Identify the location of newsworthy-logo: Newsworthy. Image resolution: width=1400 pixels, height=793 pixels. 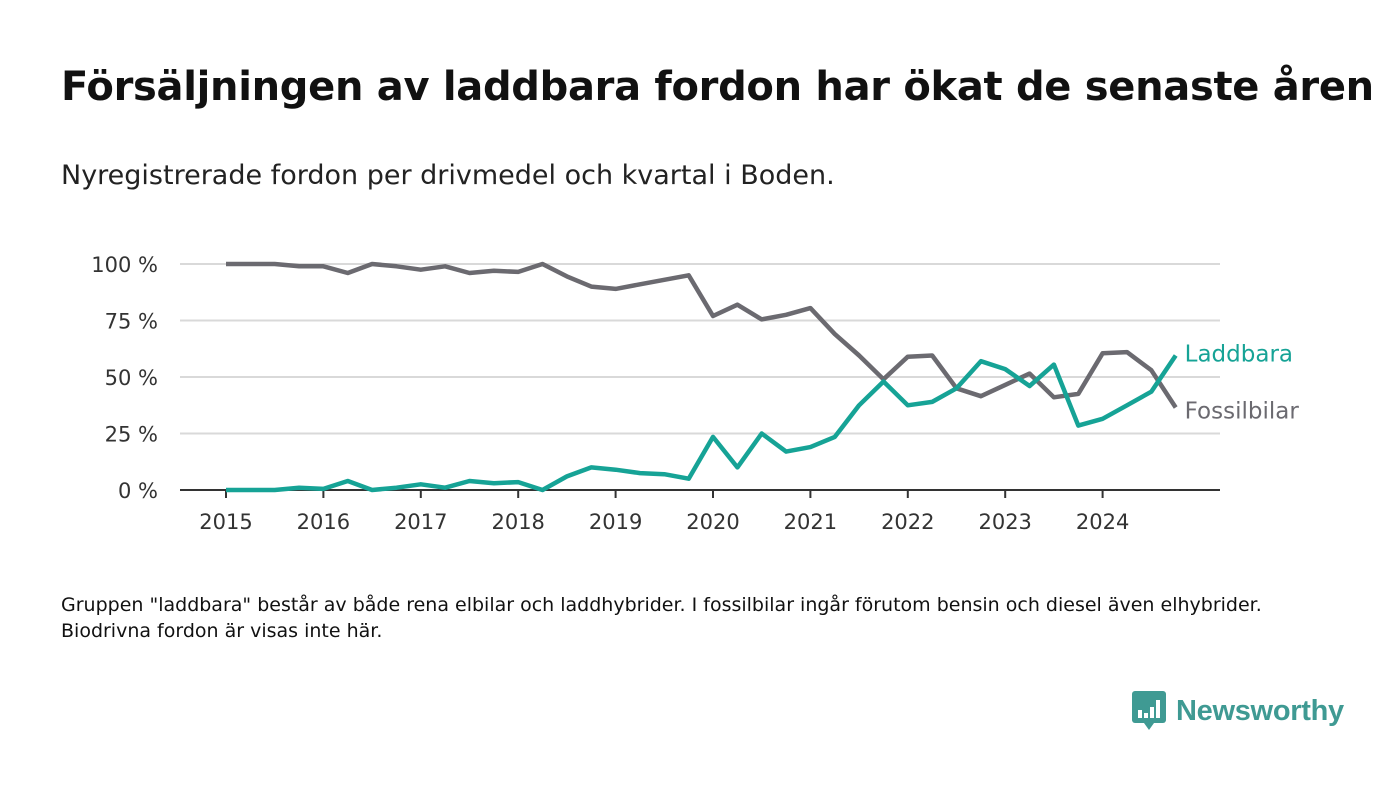
(1238, 711).